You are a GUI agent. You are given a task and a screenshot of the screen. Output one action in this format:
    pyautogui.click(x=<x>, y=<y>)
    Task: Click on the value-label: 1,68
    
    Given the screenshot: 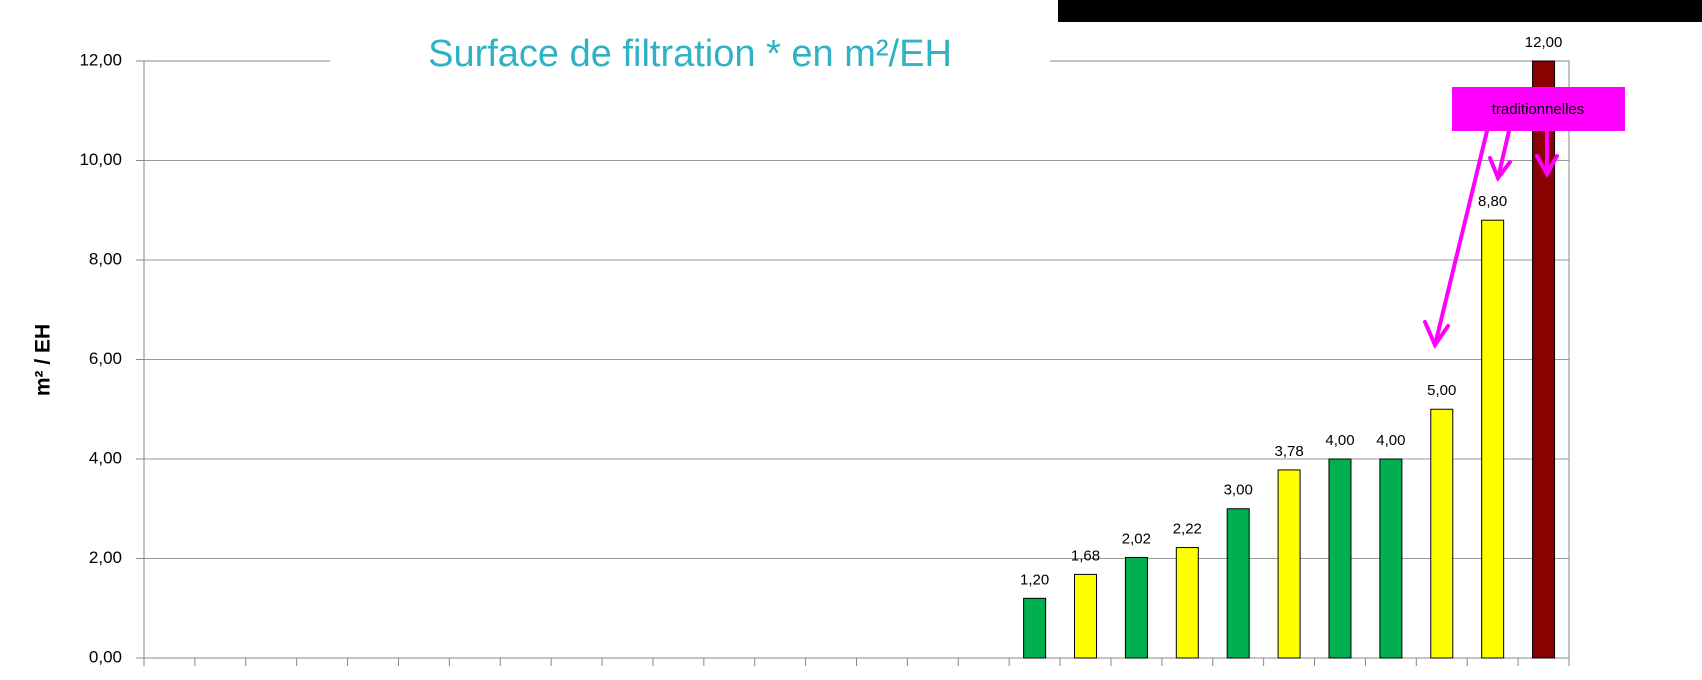 What is the action you would take?
    pyautogui.click(x=1085, y=555)
    